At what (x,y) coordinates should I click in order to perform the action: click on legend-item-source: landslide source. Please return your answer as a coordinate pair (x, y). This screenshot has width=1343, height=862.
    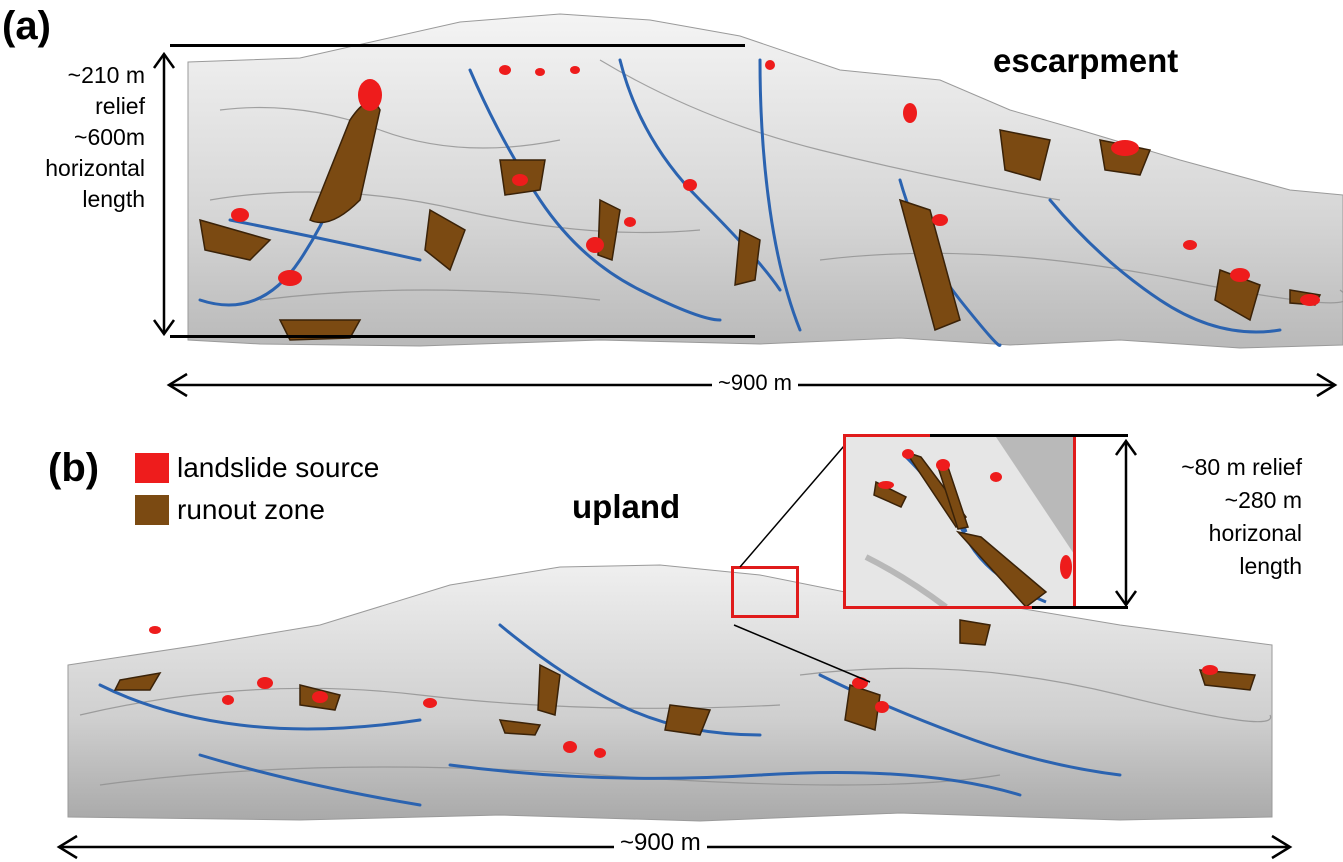
    Looking at the image, I should click on (257, 468).